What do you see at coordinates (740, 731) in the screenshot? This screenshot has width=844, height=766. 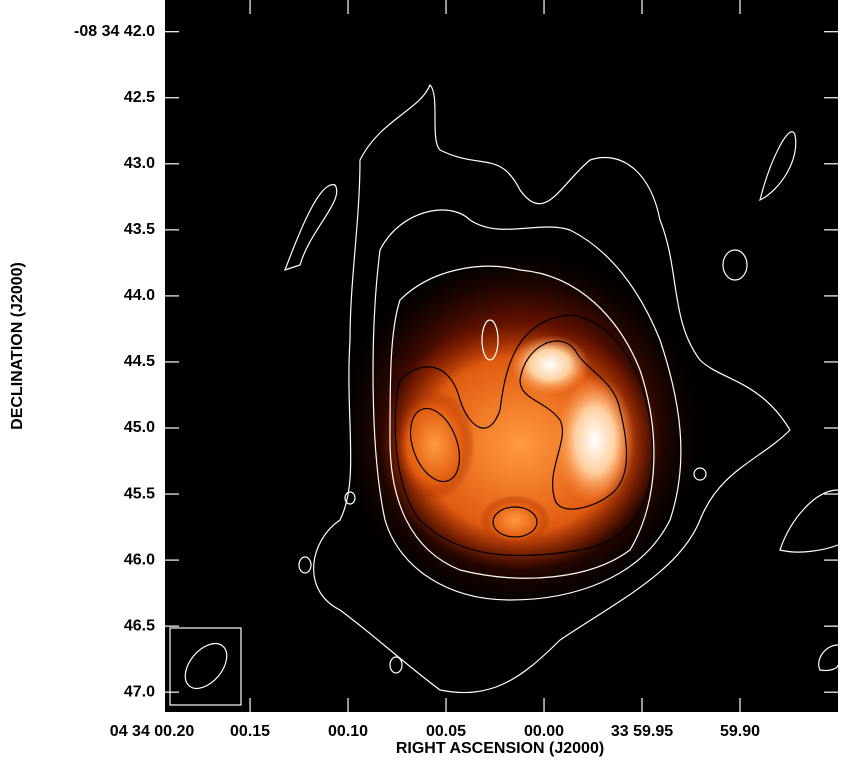 I see `x-tick-label: 59.90` at bounding box center [740, 731].